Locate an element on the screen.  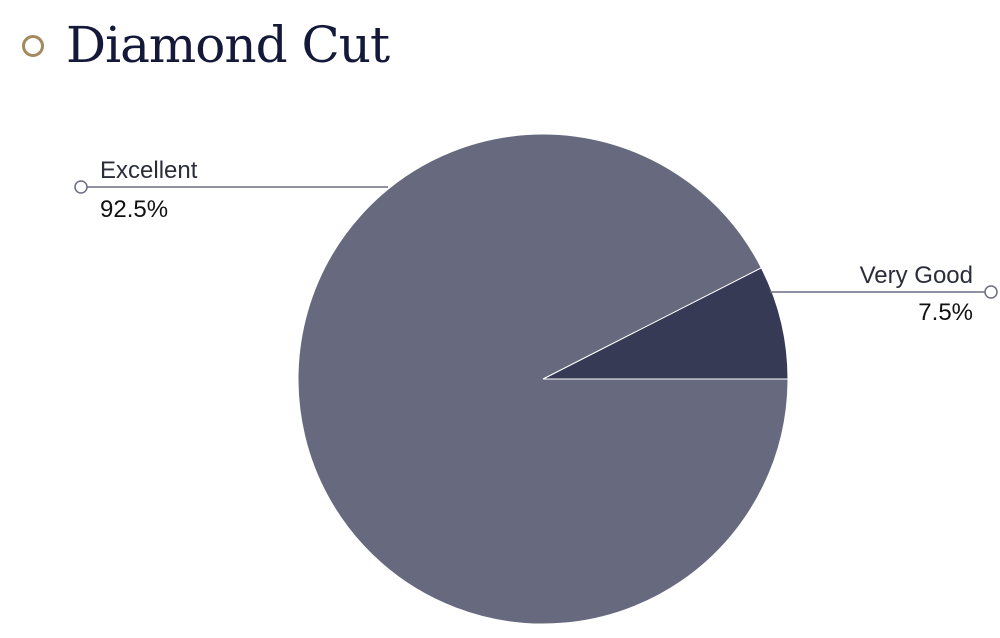
slice-label-excellent: Excellent is located at coordinates (149, 170).